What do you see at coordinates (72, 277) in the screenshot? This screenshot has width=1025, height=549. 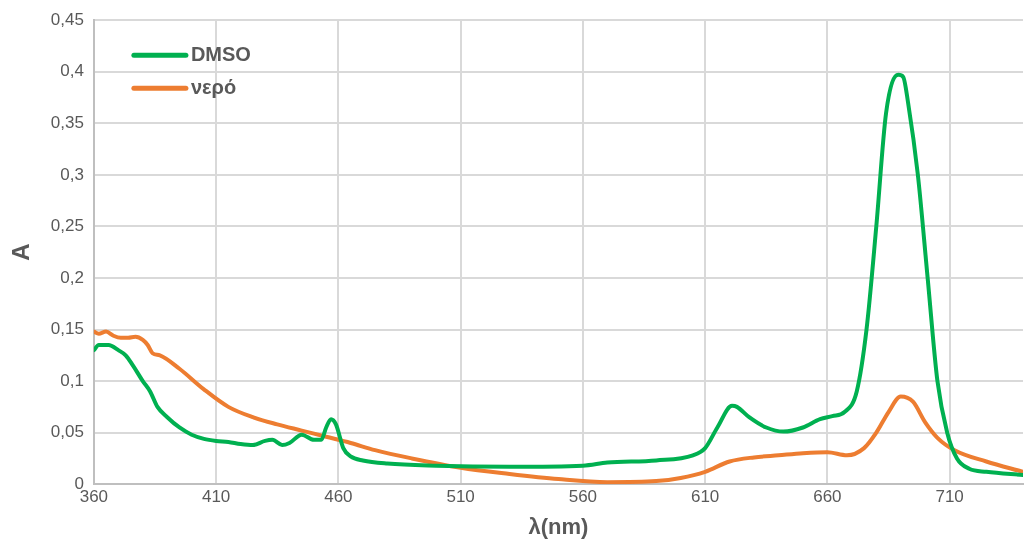 I see `y-tick-label: 0,2` at bounding box center [72, 277].